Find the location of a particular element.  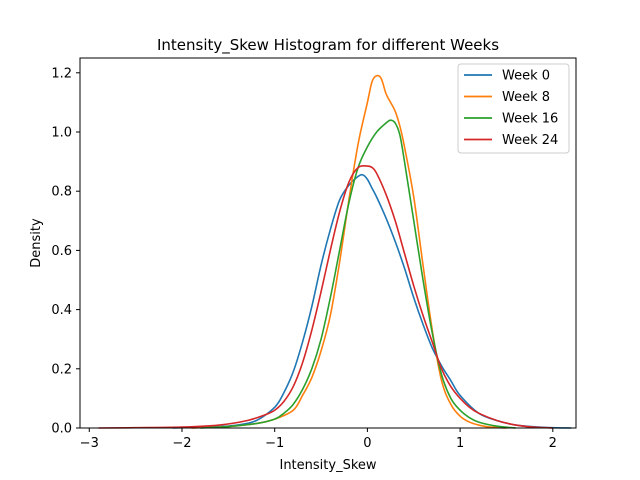

y-tick-label: 0.4 is located at coordinates (61, 310).